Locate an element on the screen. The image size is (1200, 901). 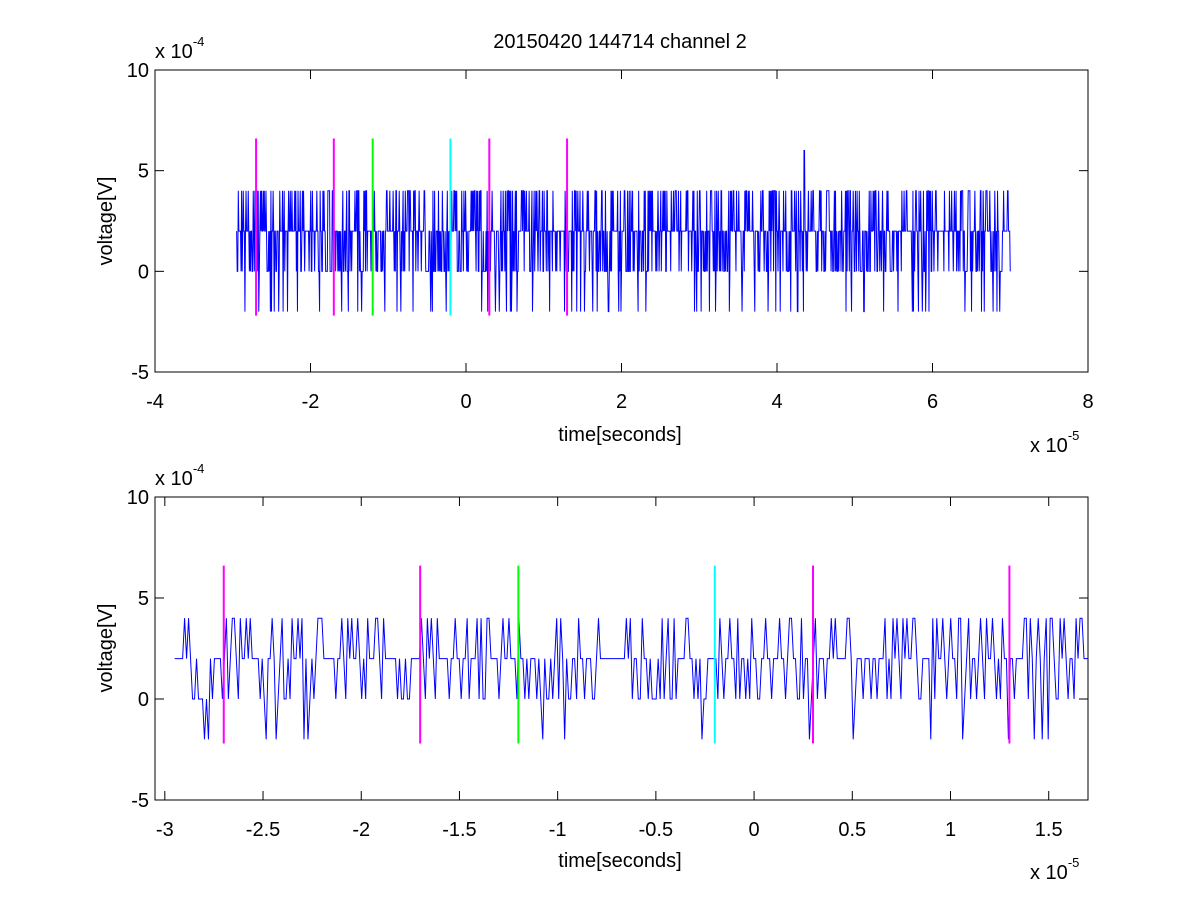
bottom-signal-trace is located at coordinates (631, 678).